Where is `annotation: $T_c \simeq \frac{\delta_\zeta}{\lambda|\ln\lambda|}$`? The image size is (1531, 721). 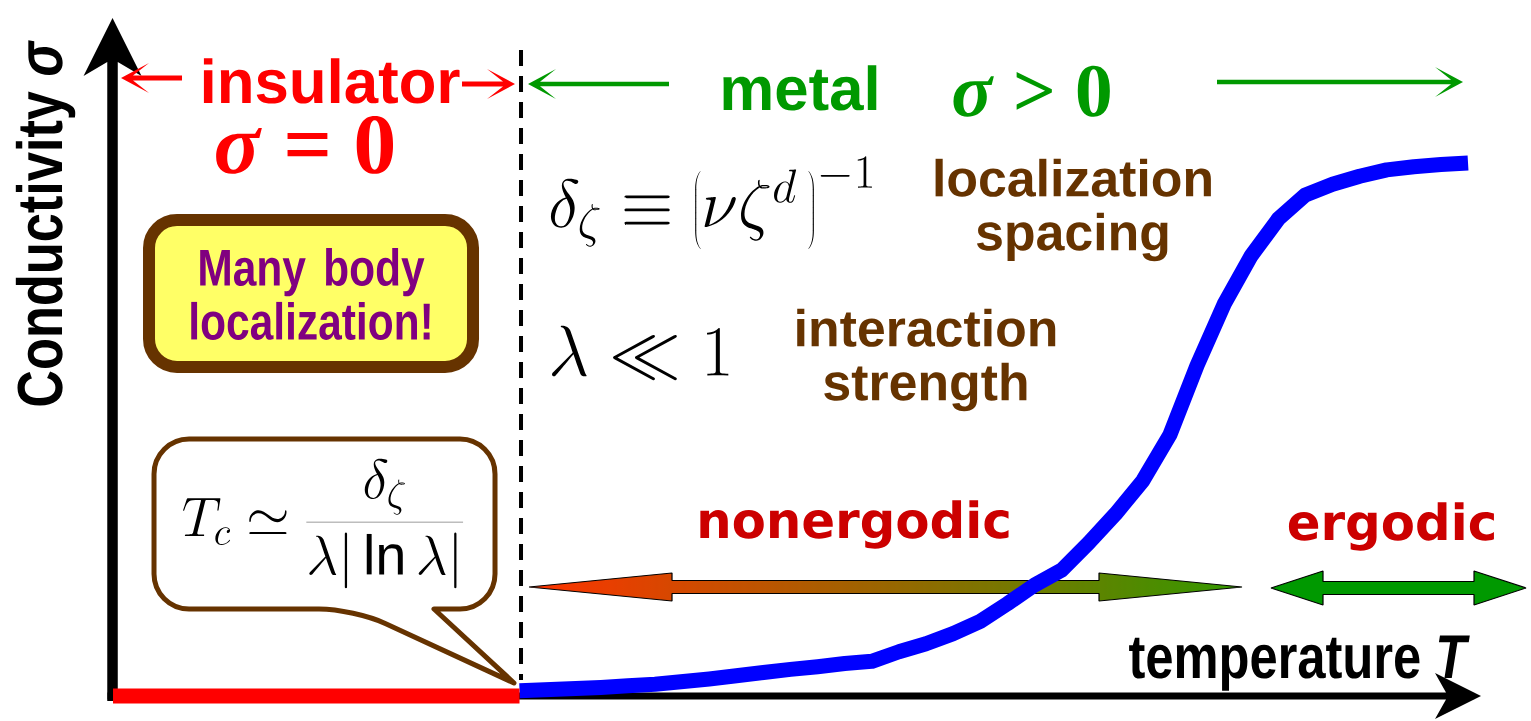
annotation: $T_c \simeq \frac{\delta_\zeta}{\lambda|\ln\lambda|}$ is located at coordinates (323, 523).